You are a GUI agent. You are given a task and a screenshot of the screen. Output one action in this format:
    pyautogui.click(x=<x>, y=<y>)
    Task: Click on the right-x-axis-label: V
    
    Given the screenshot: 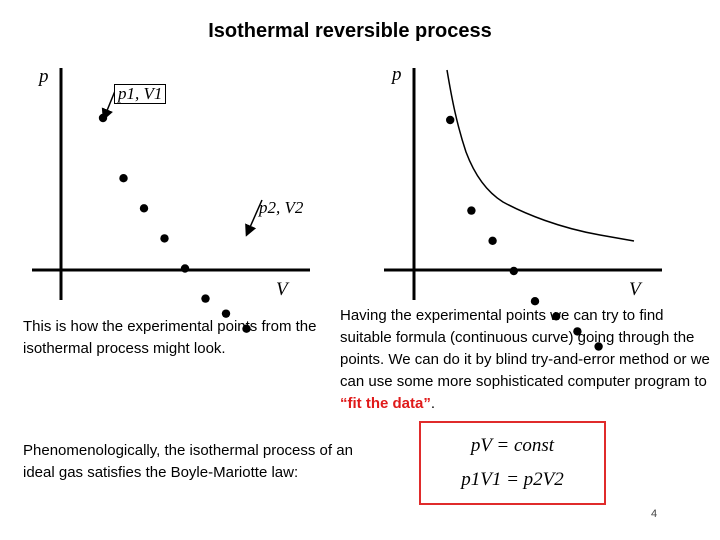 What is the action you would take?
    pyautogui.click(x=635, y=289)
    